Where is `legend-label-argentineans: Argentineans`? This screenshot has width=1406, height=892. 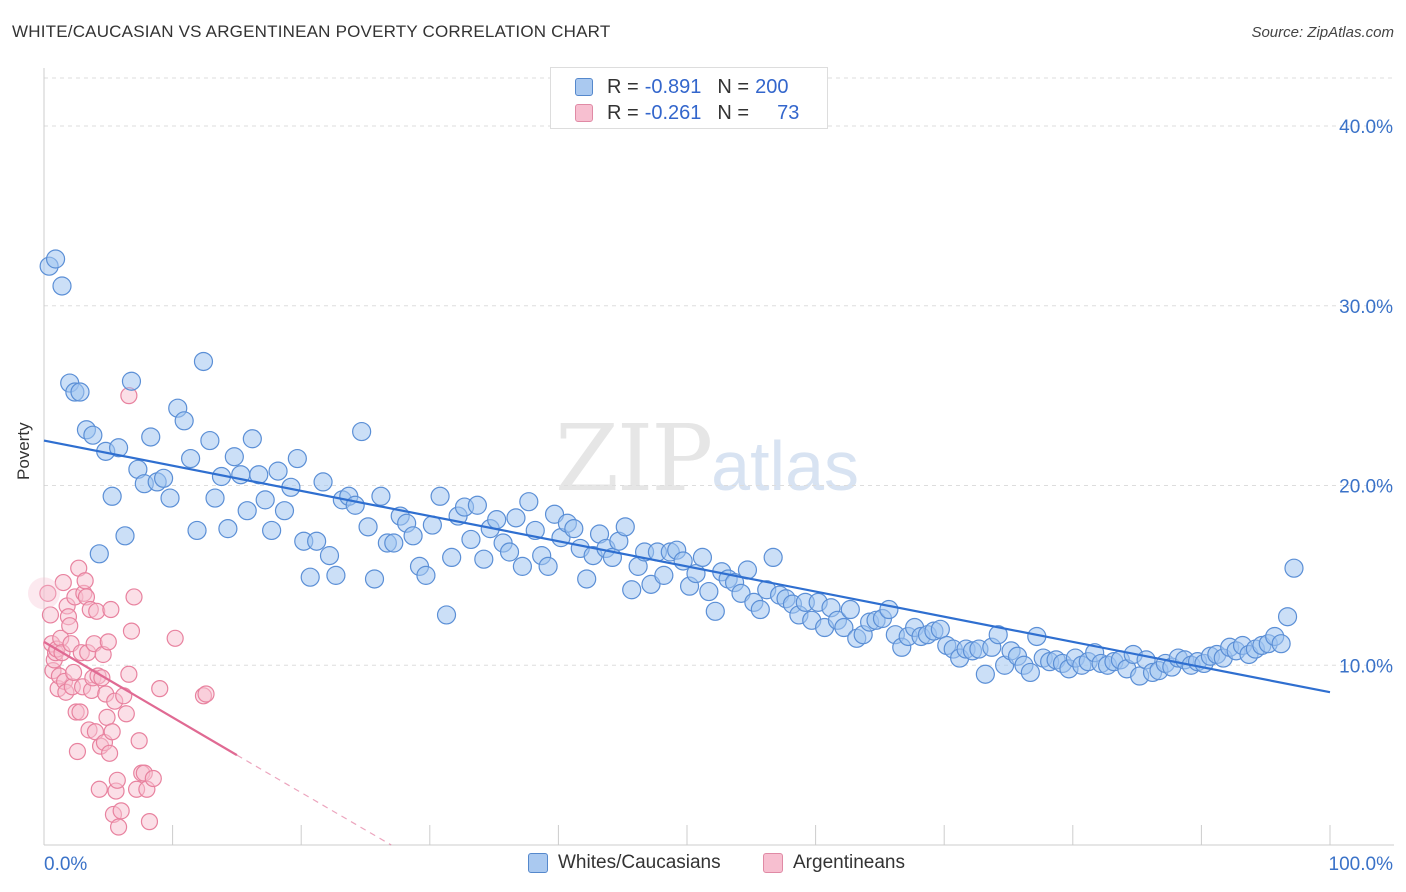
legend-label-argentineans: Argentineans is located at coordinates (849, 862).